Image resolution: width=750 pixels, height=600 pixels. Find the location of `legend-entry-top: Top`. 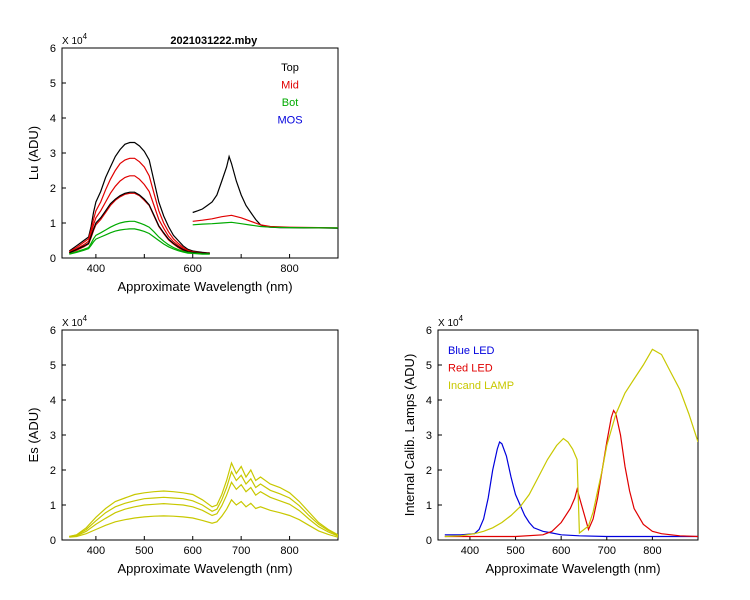

legend-entry-top: Top is located at coordinates (290, 68).